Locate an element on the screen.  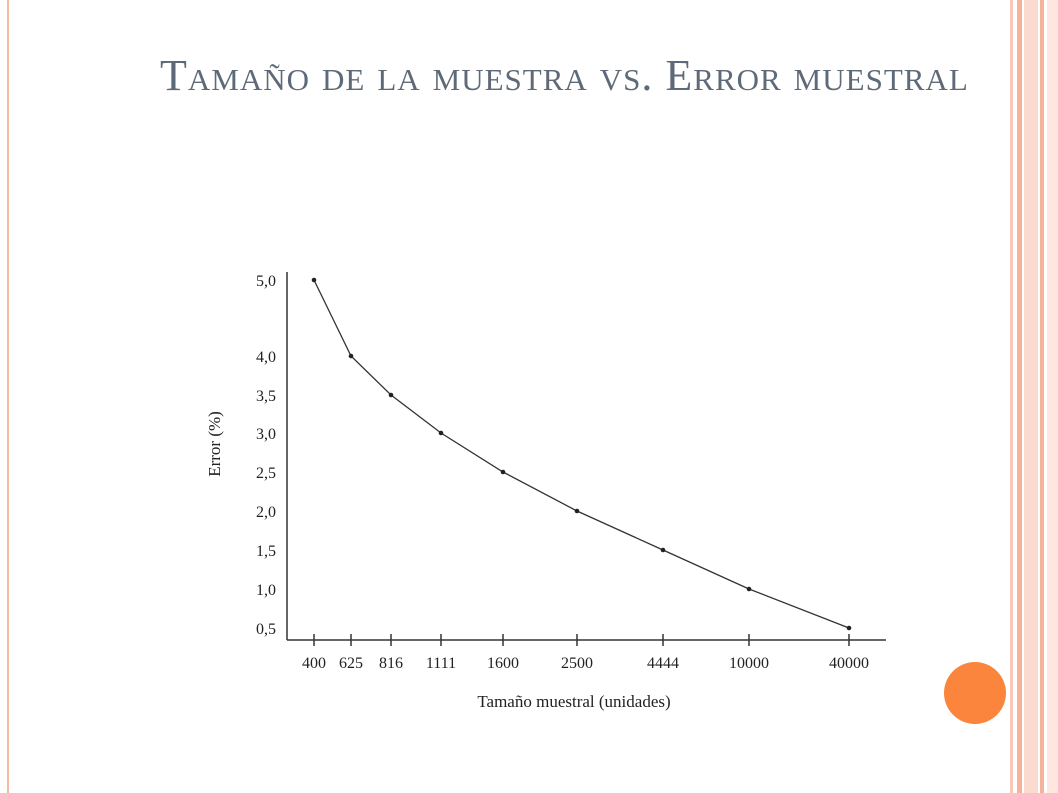
x-tick-label: 625 is located at coordinates (351, 663).